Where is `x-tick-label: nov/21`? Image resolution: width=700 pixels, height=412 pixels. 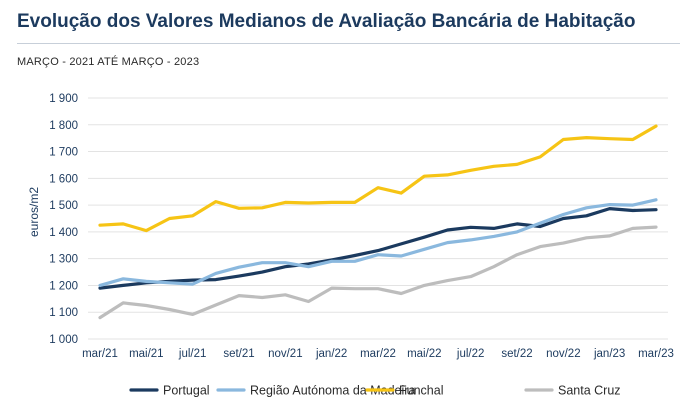 x-tick-label: nov/21 is located at coordinates (285, 354).